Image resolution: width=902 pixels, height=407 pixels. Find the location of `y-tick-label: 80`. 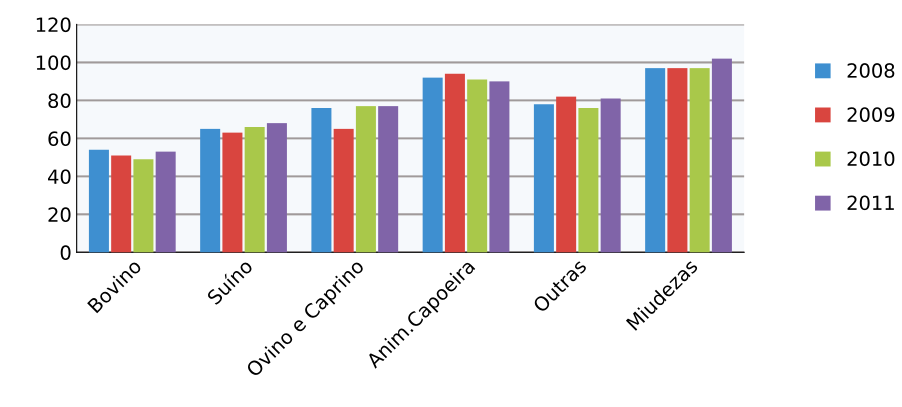

y-tick-label: 80 is located at coordinates (59, 100).